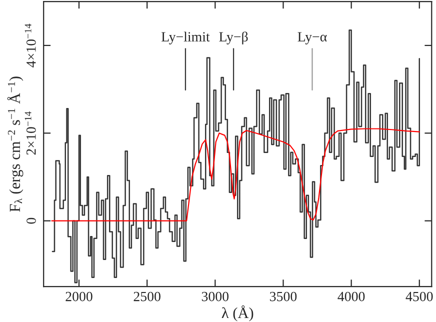 The image size is (436, 322). I want to click on ref-line-label: Ly−β, so click(233, 38).